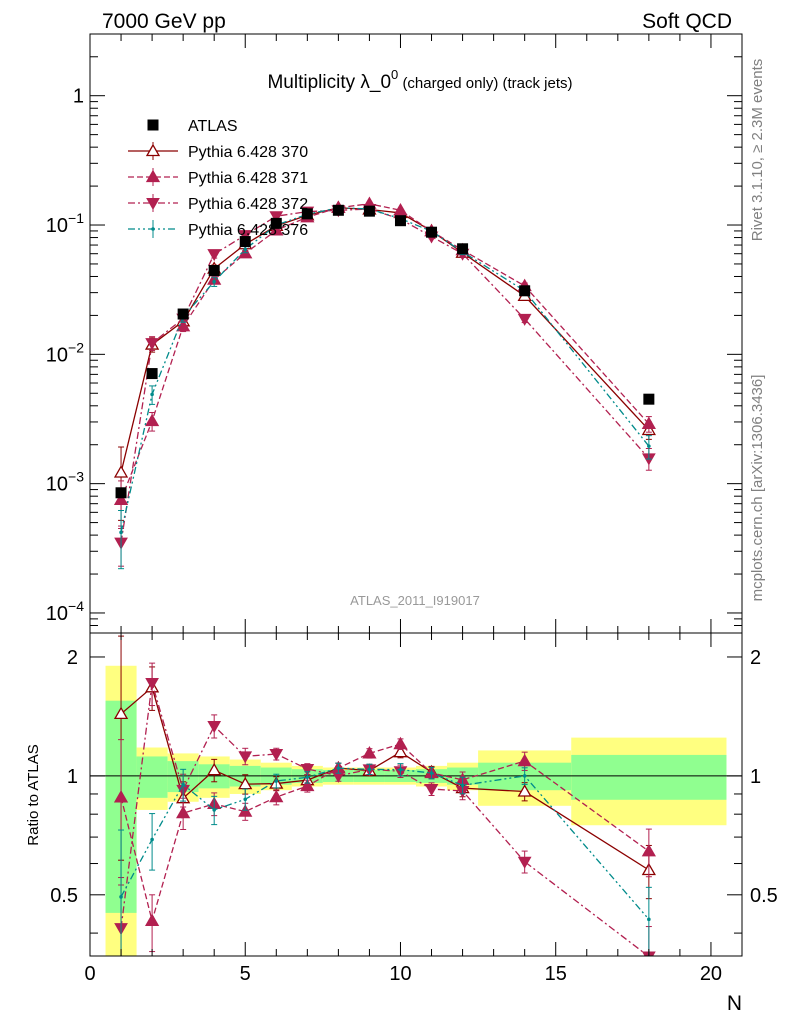 This screenshot has height=1029, width=786. Describe the element at coordinates (65, 482) in the screenshot. I see `y-tick-label: 10⁻³` at that location.